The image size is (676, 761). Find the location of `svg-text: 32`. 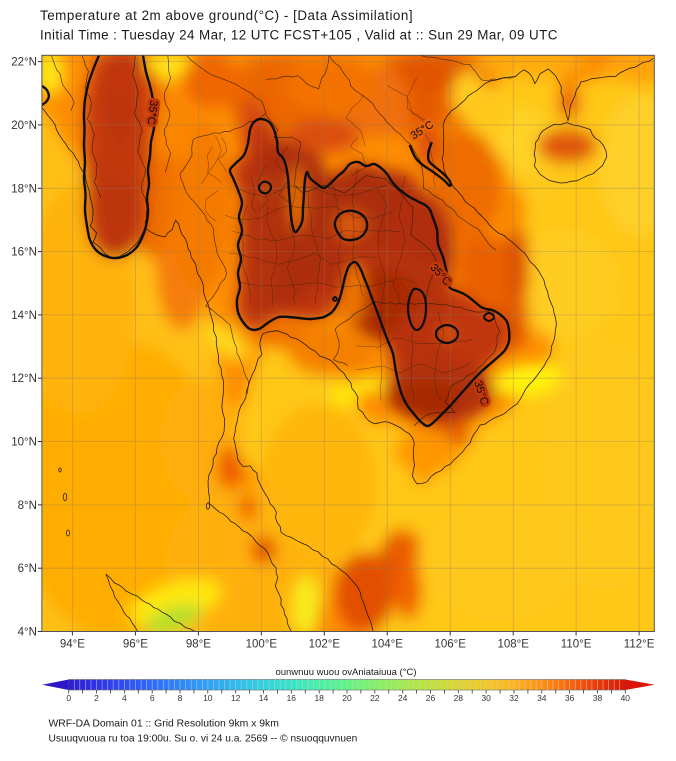

svg-text: 32 is located at coordinates (514, 698).